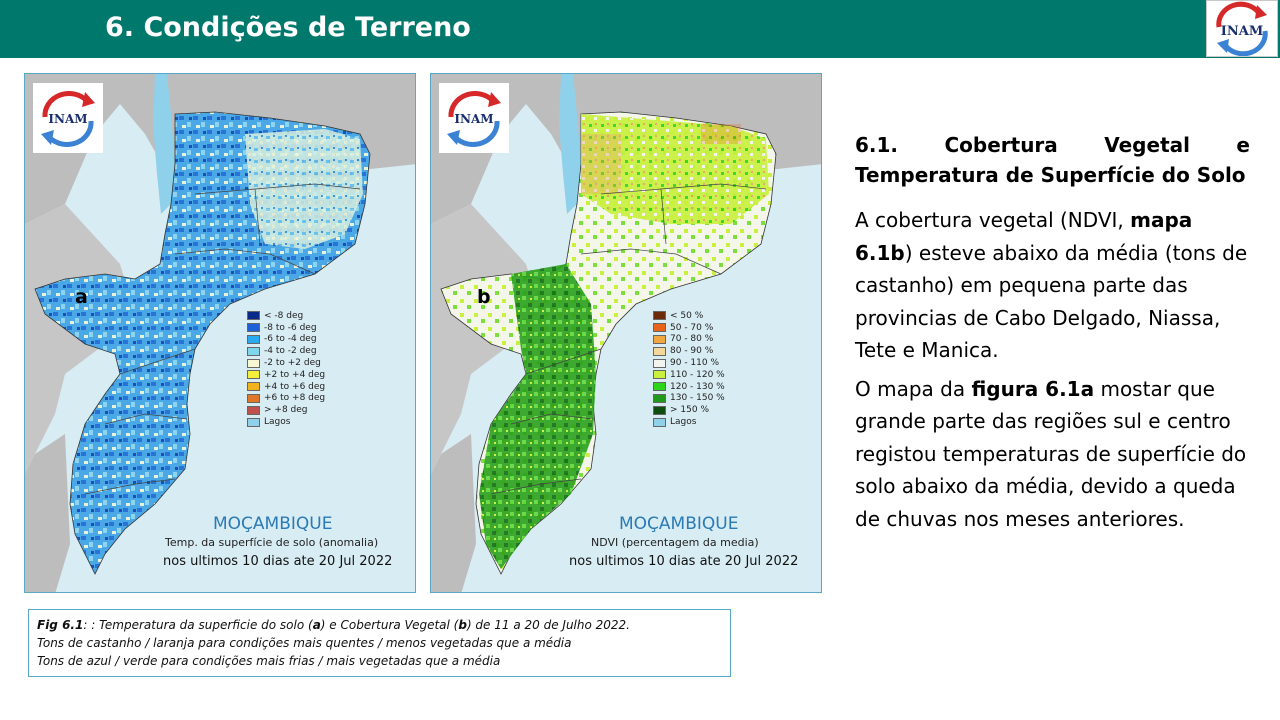 This screenshot has width=1280, height=720. What do you see at coordinates (1001, 145) in the screenshot?
I see `heading-word: Cobertura` at bounding box center [1001, 145].